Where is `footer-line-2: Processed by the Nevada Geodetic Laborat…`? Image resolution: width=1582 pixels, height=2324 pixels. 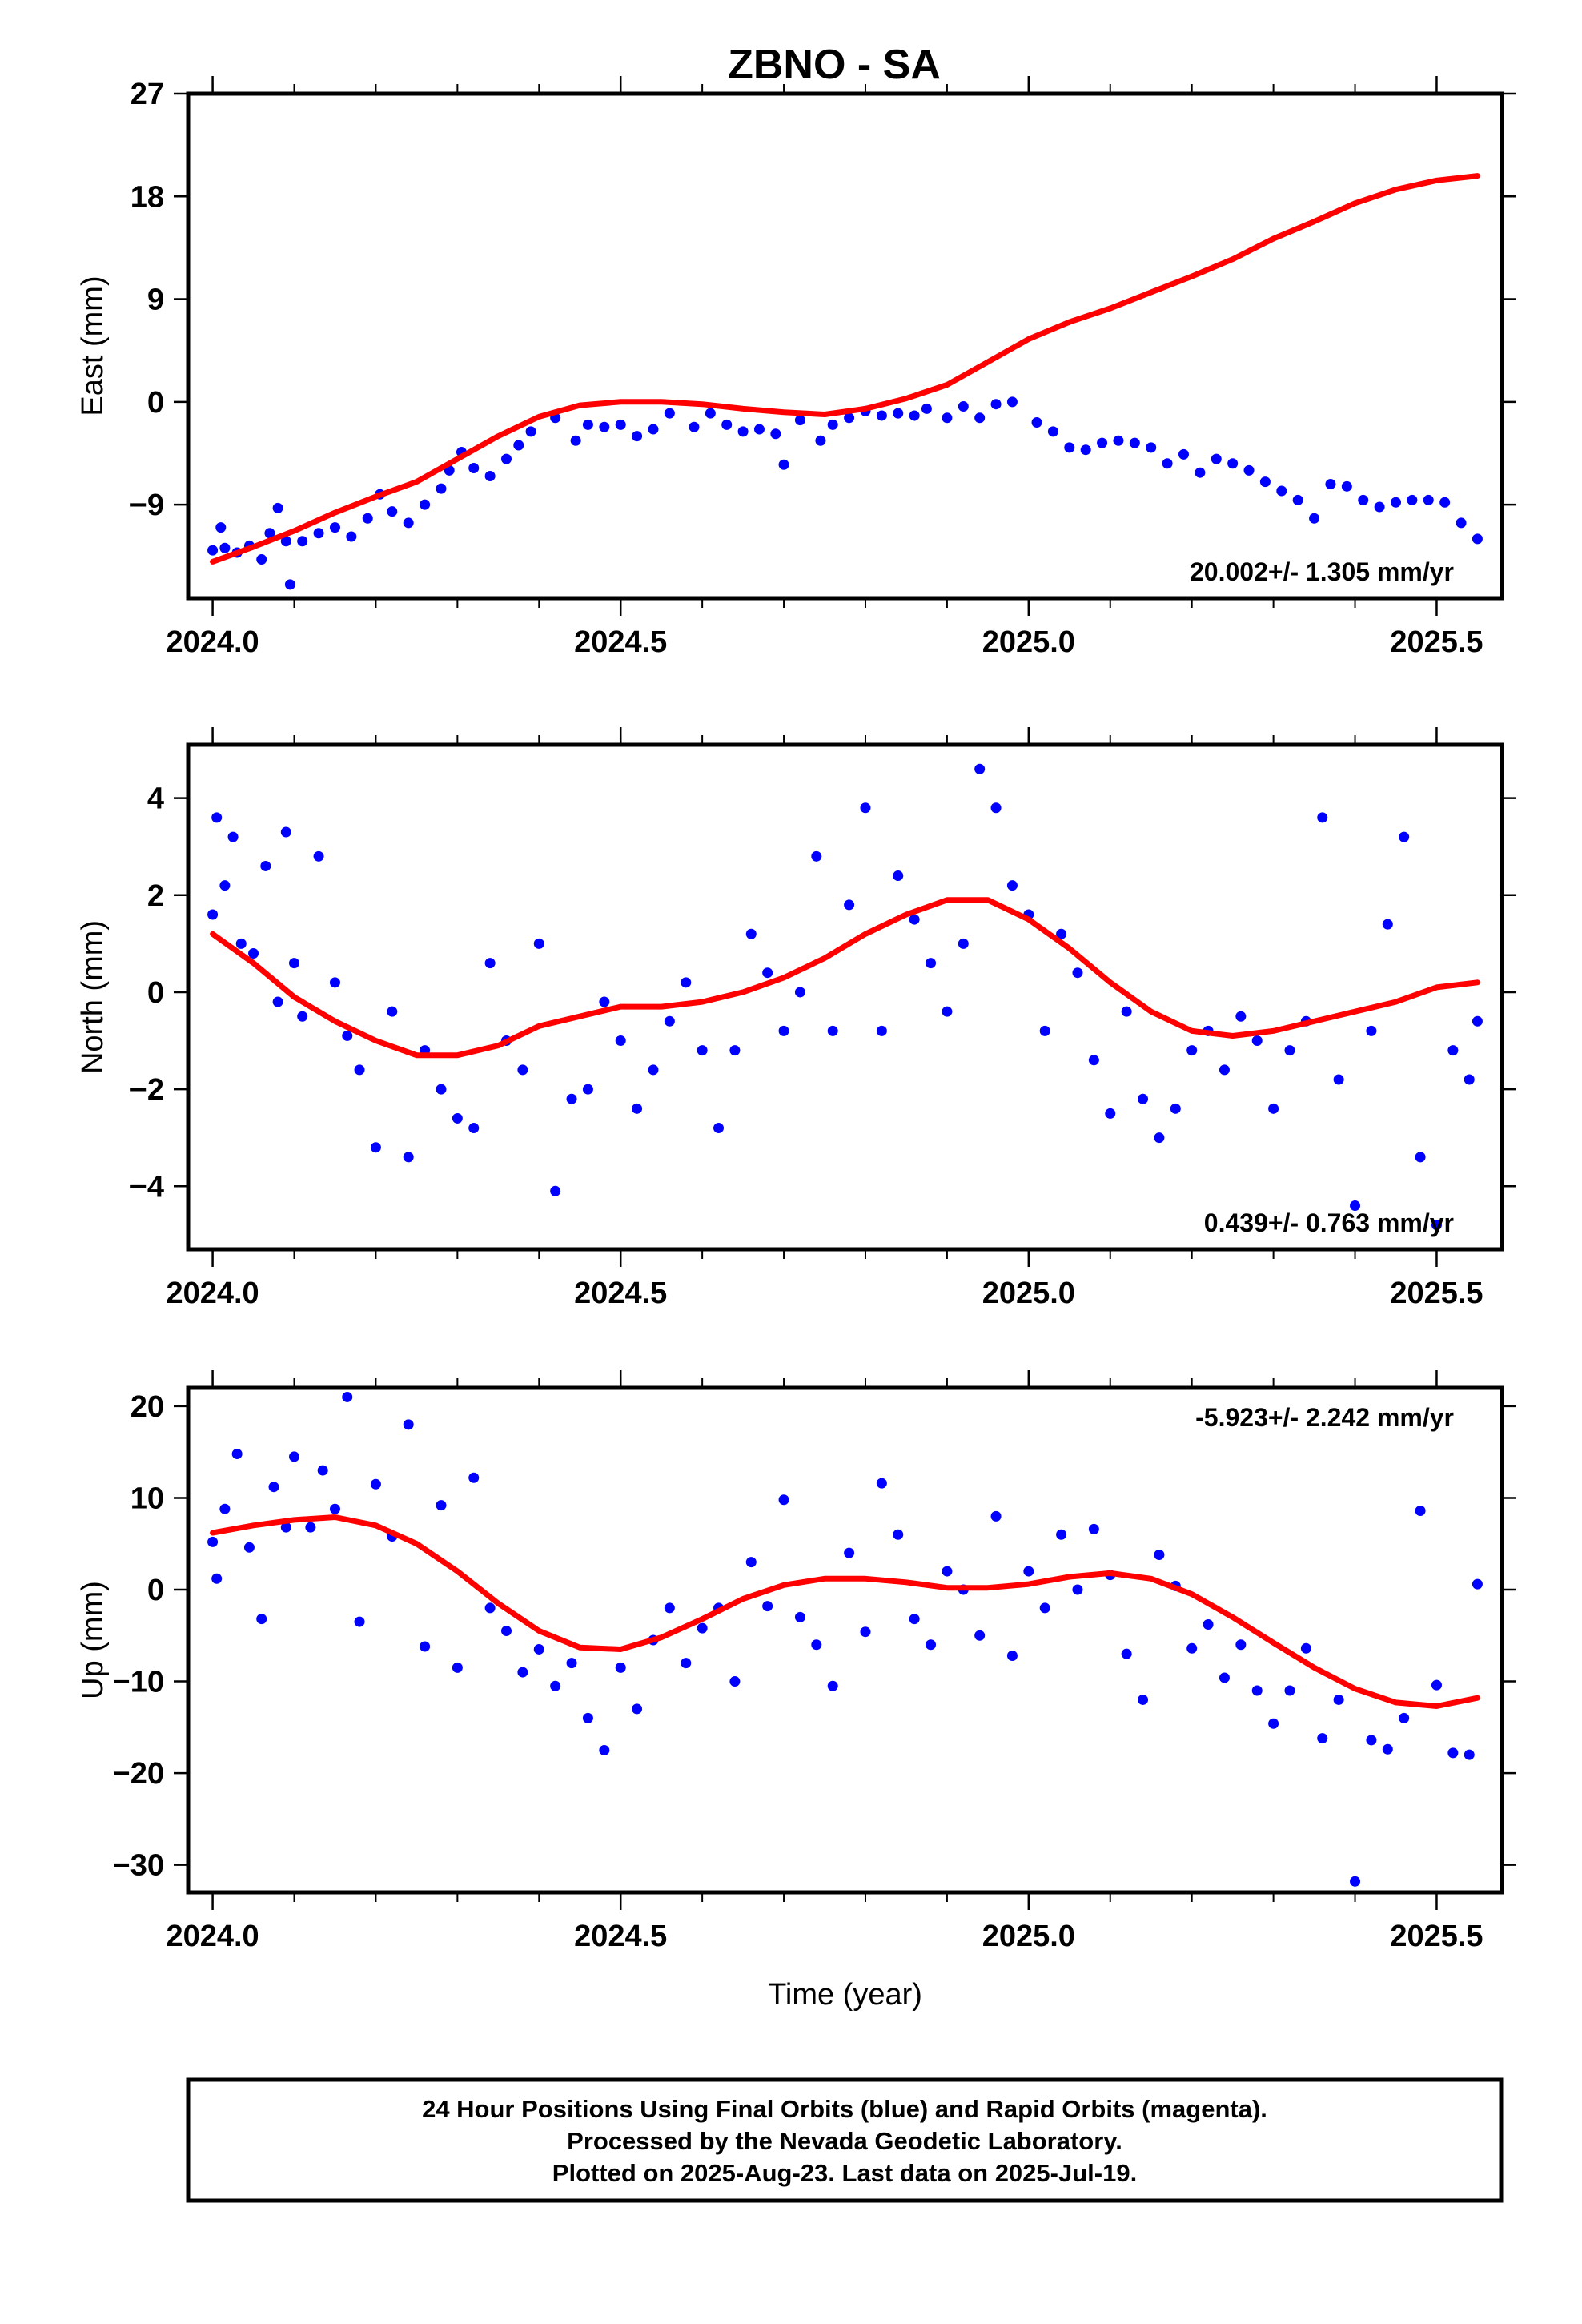
footer-line-2: Processed by the Nevada Geodetic Laborat… is located at coordinates (845, 2141).